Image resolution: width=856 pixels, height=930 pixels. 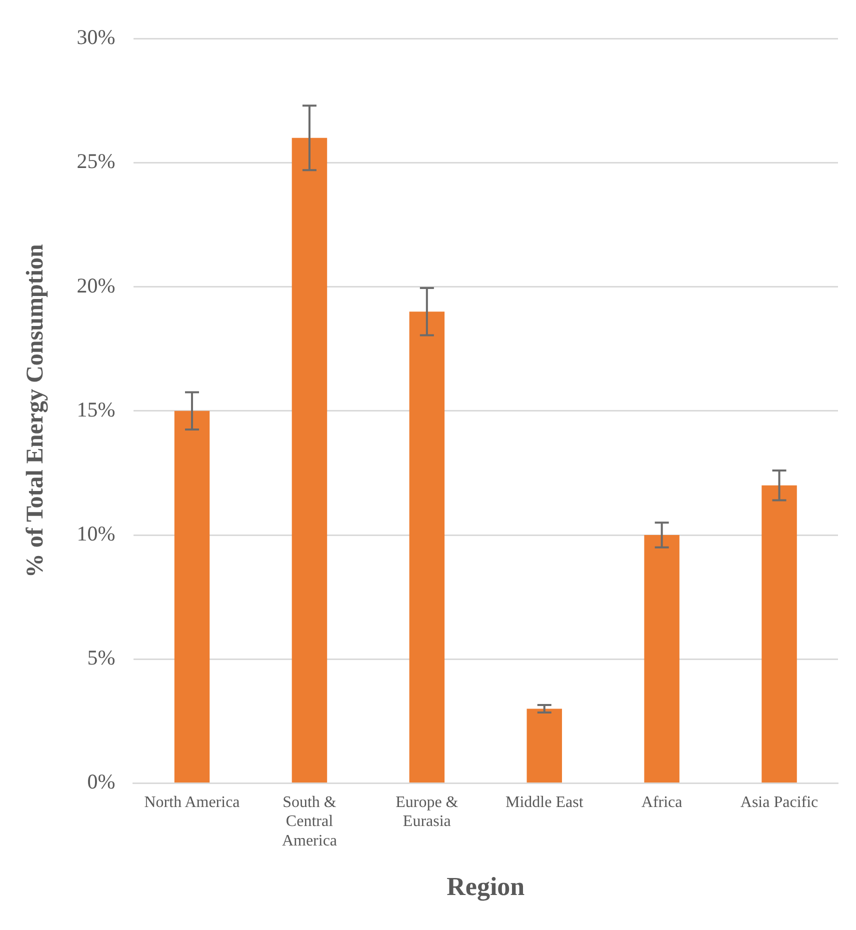 I want to click on y-tick-label: 20%, so click(x=96, y=285).